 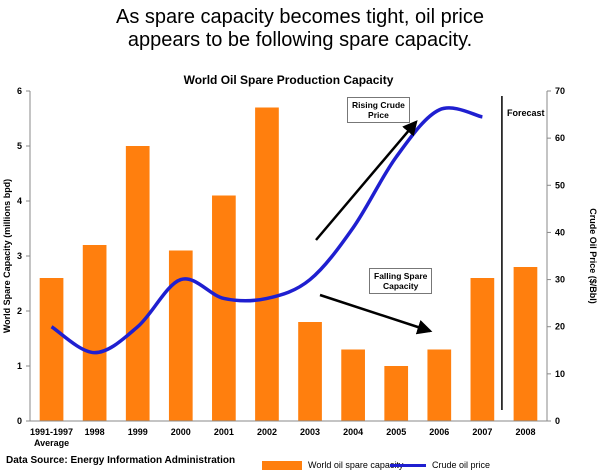 What do you see at coordinates (19, 421) in the screenshot?
I see `left-tick-label: 0` at bounding box center [19, 421].